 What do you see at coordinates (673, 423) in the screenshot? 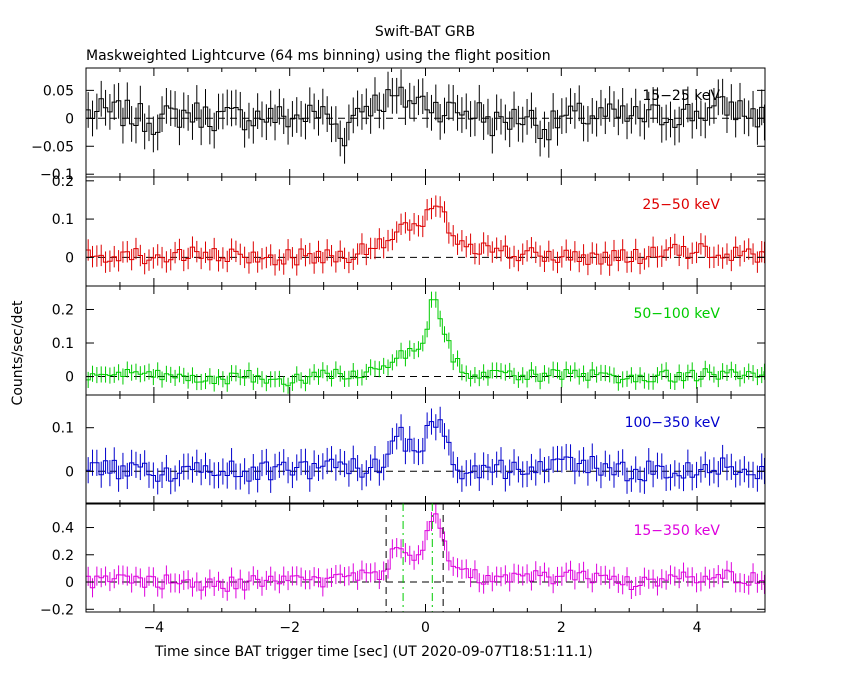
I see `band-label: 100−350 keV` at bounding box center [673, 423].